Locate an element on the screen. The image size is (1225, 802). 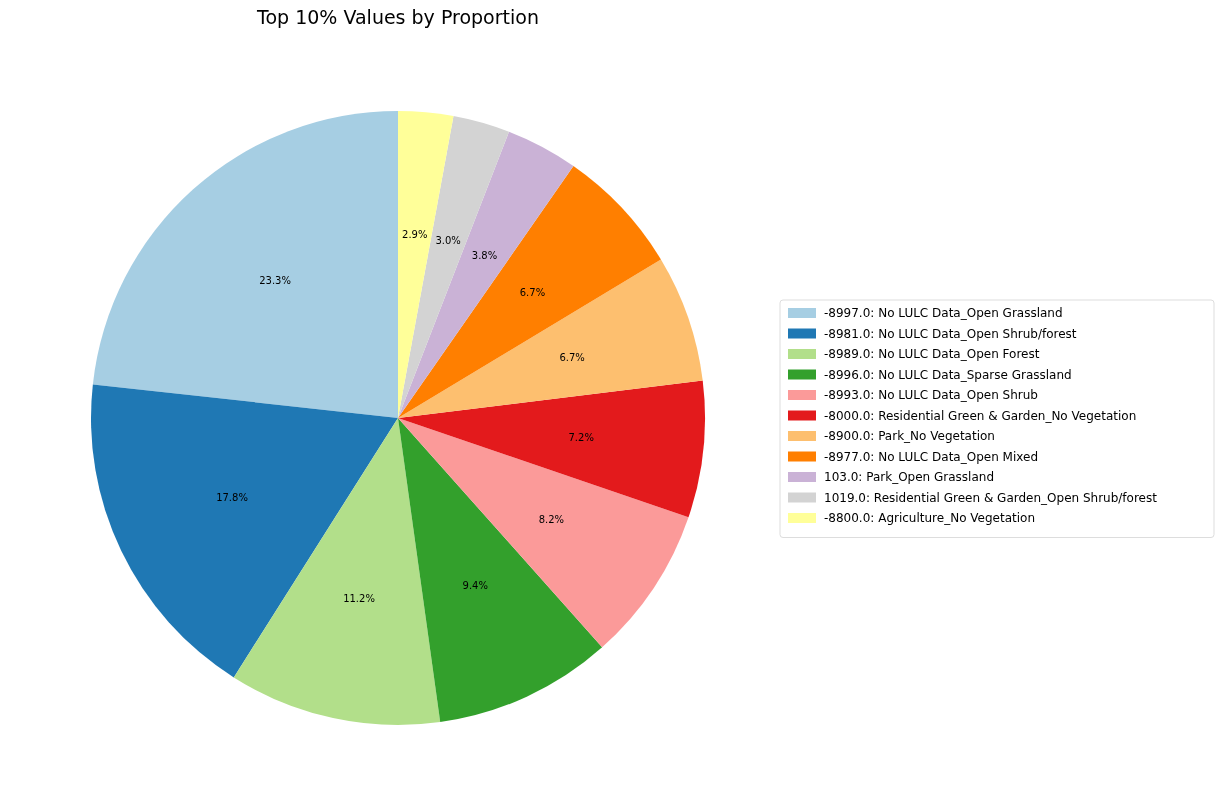
legend-label: -8000.0: Residential Green & Garden_No Vegetation is located at coordinates (980, 415).